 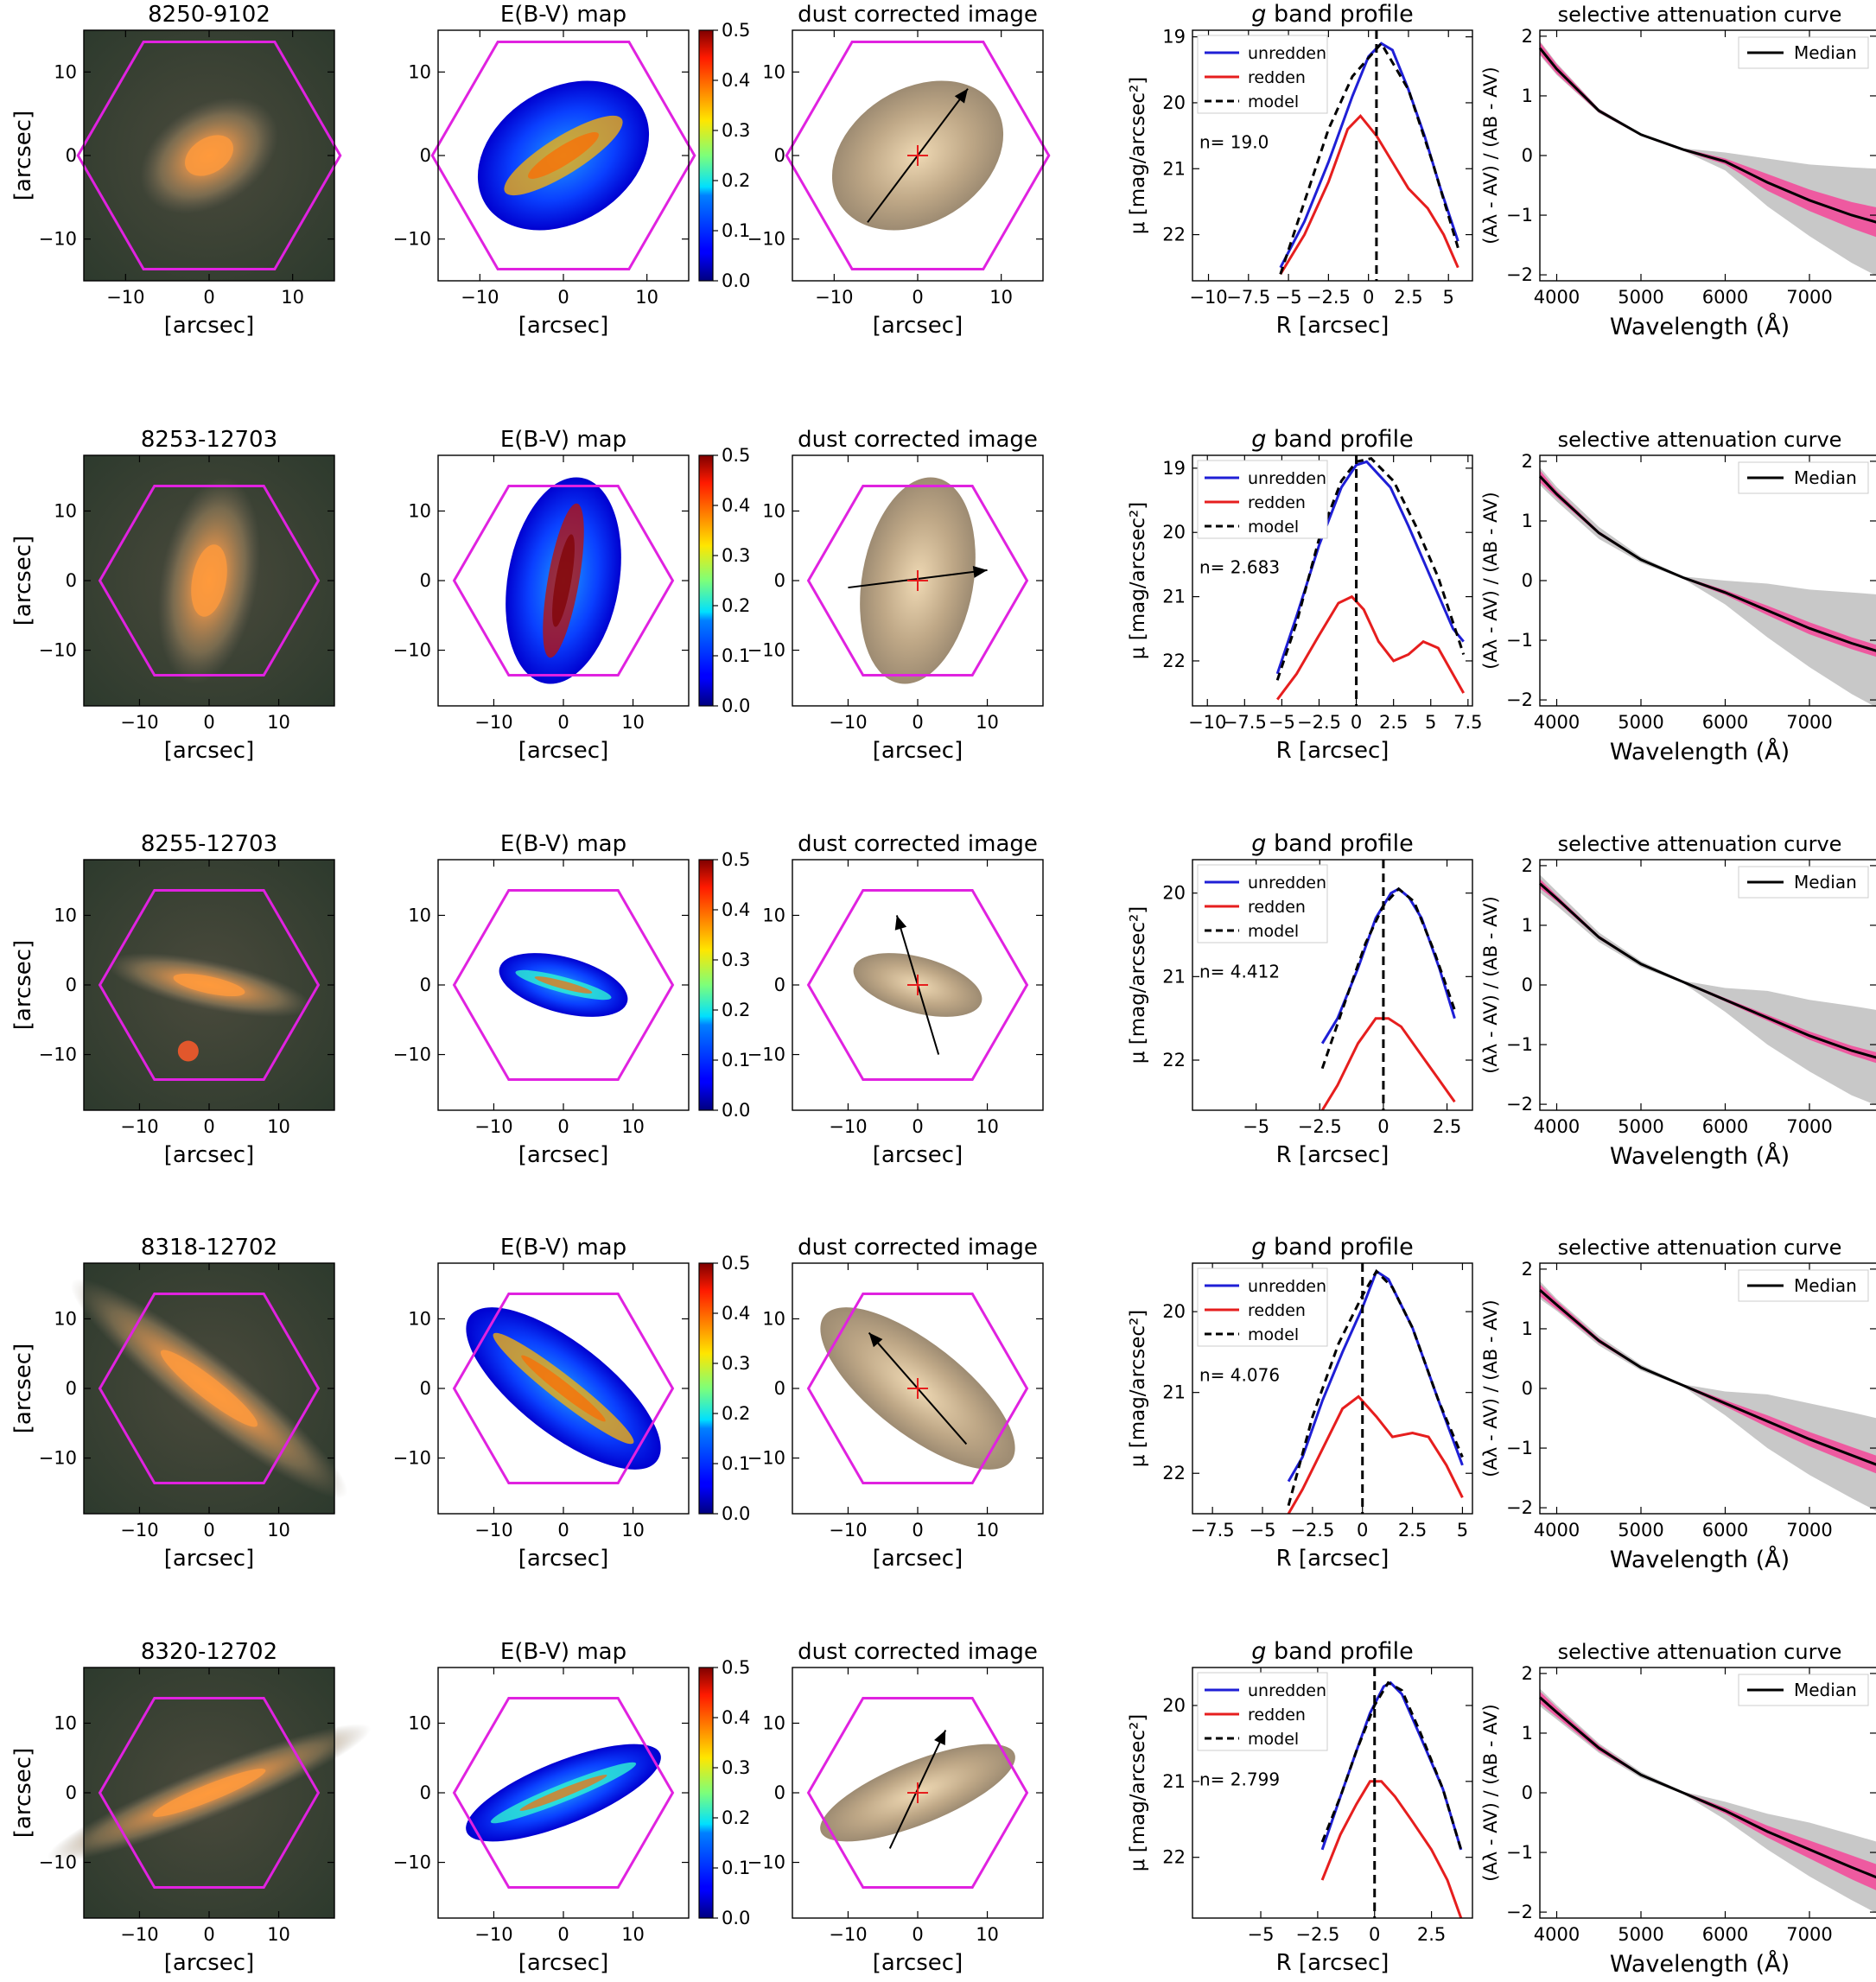 I want to click on map-y-tick-label: 10, so click(x=419, y=1318).